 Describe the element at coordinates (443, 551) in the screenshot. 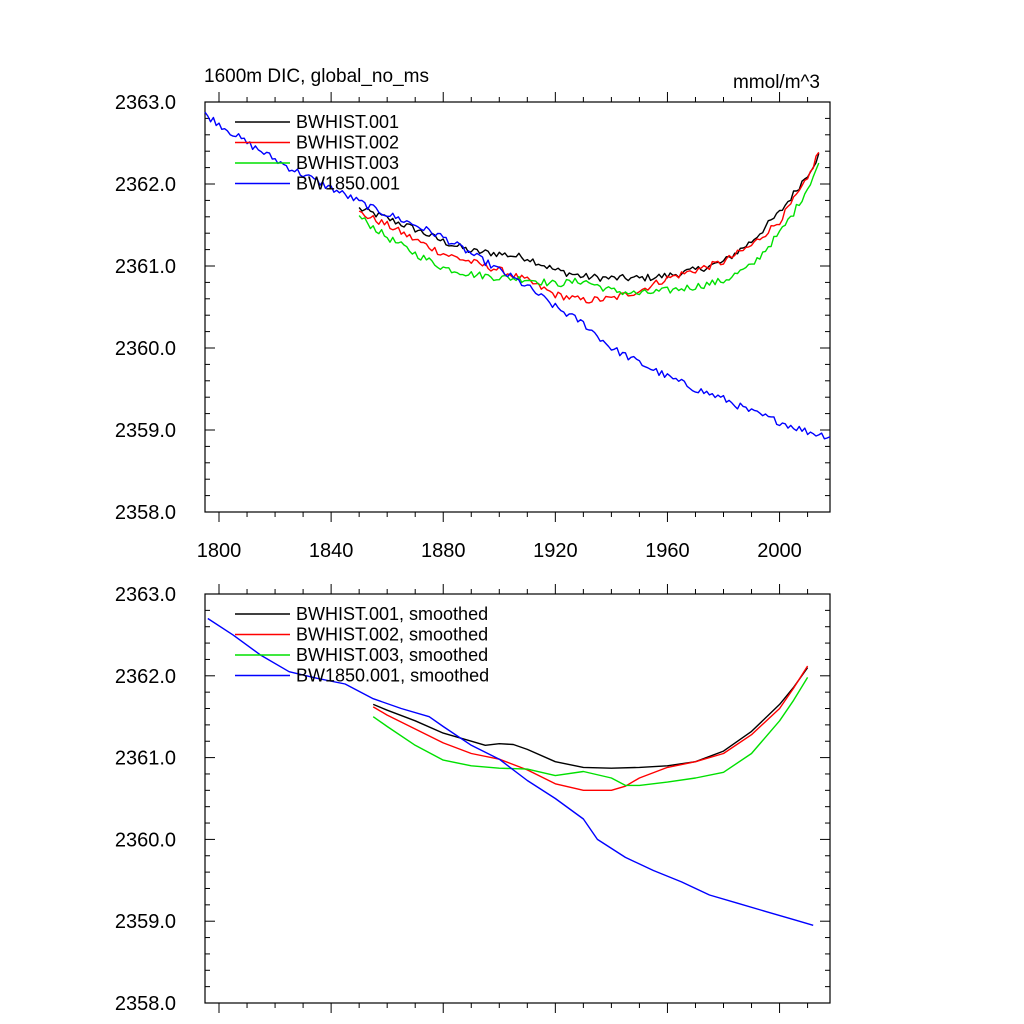

I see `x-tick-label: 1880` at that location.